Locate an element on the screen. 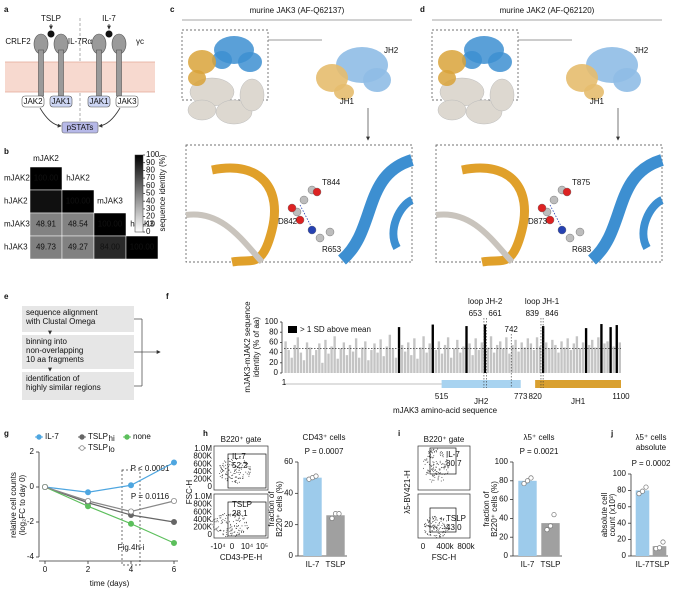  cell-label: 100.00 is located at coordinates (46, 178).